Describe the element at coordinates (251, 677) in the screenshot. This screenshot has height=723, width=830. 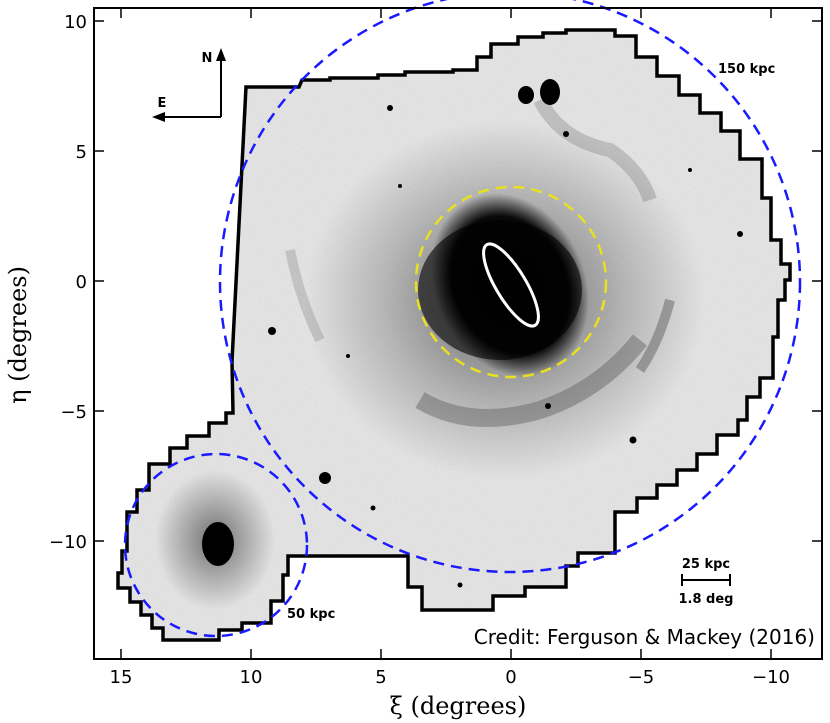
I see `x-tick-label: 10` at that location.